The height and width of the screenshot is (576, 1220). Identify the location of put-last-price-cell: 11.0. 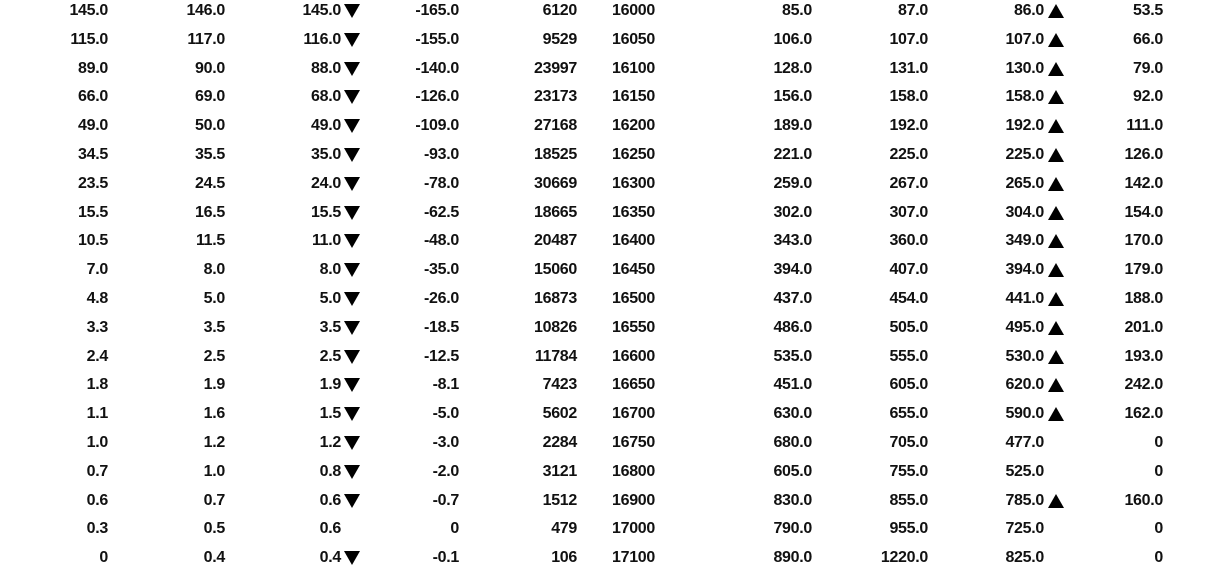
(326, 241).